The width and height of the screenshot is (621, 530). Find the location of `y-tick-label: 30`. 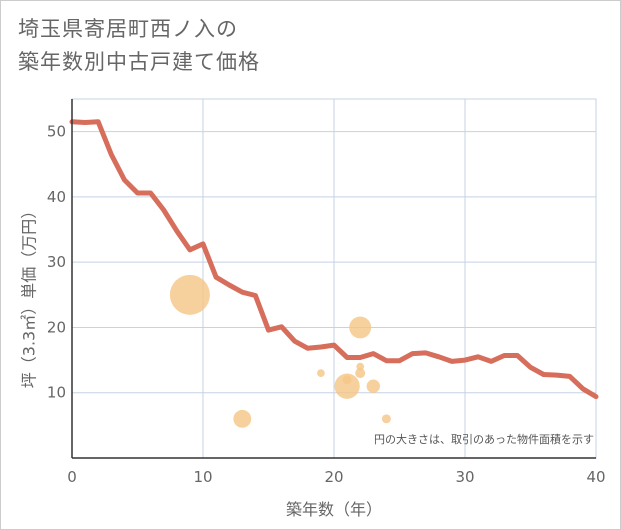

y-tick-label: 30 is located at coordinates (56, 262).